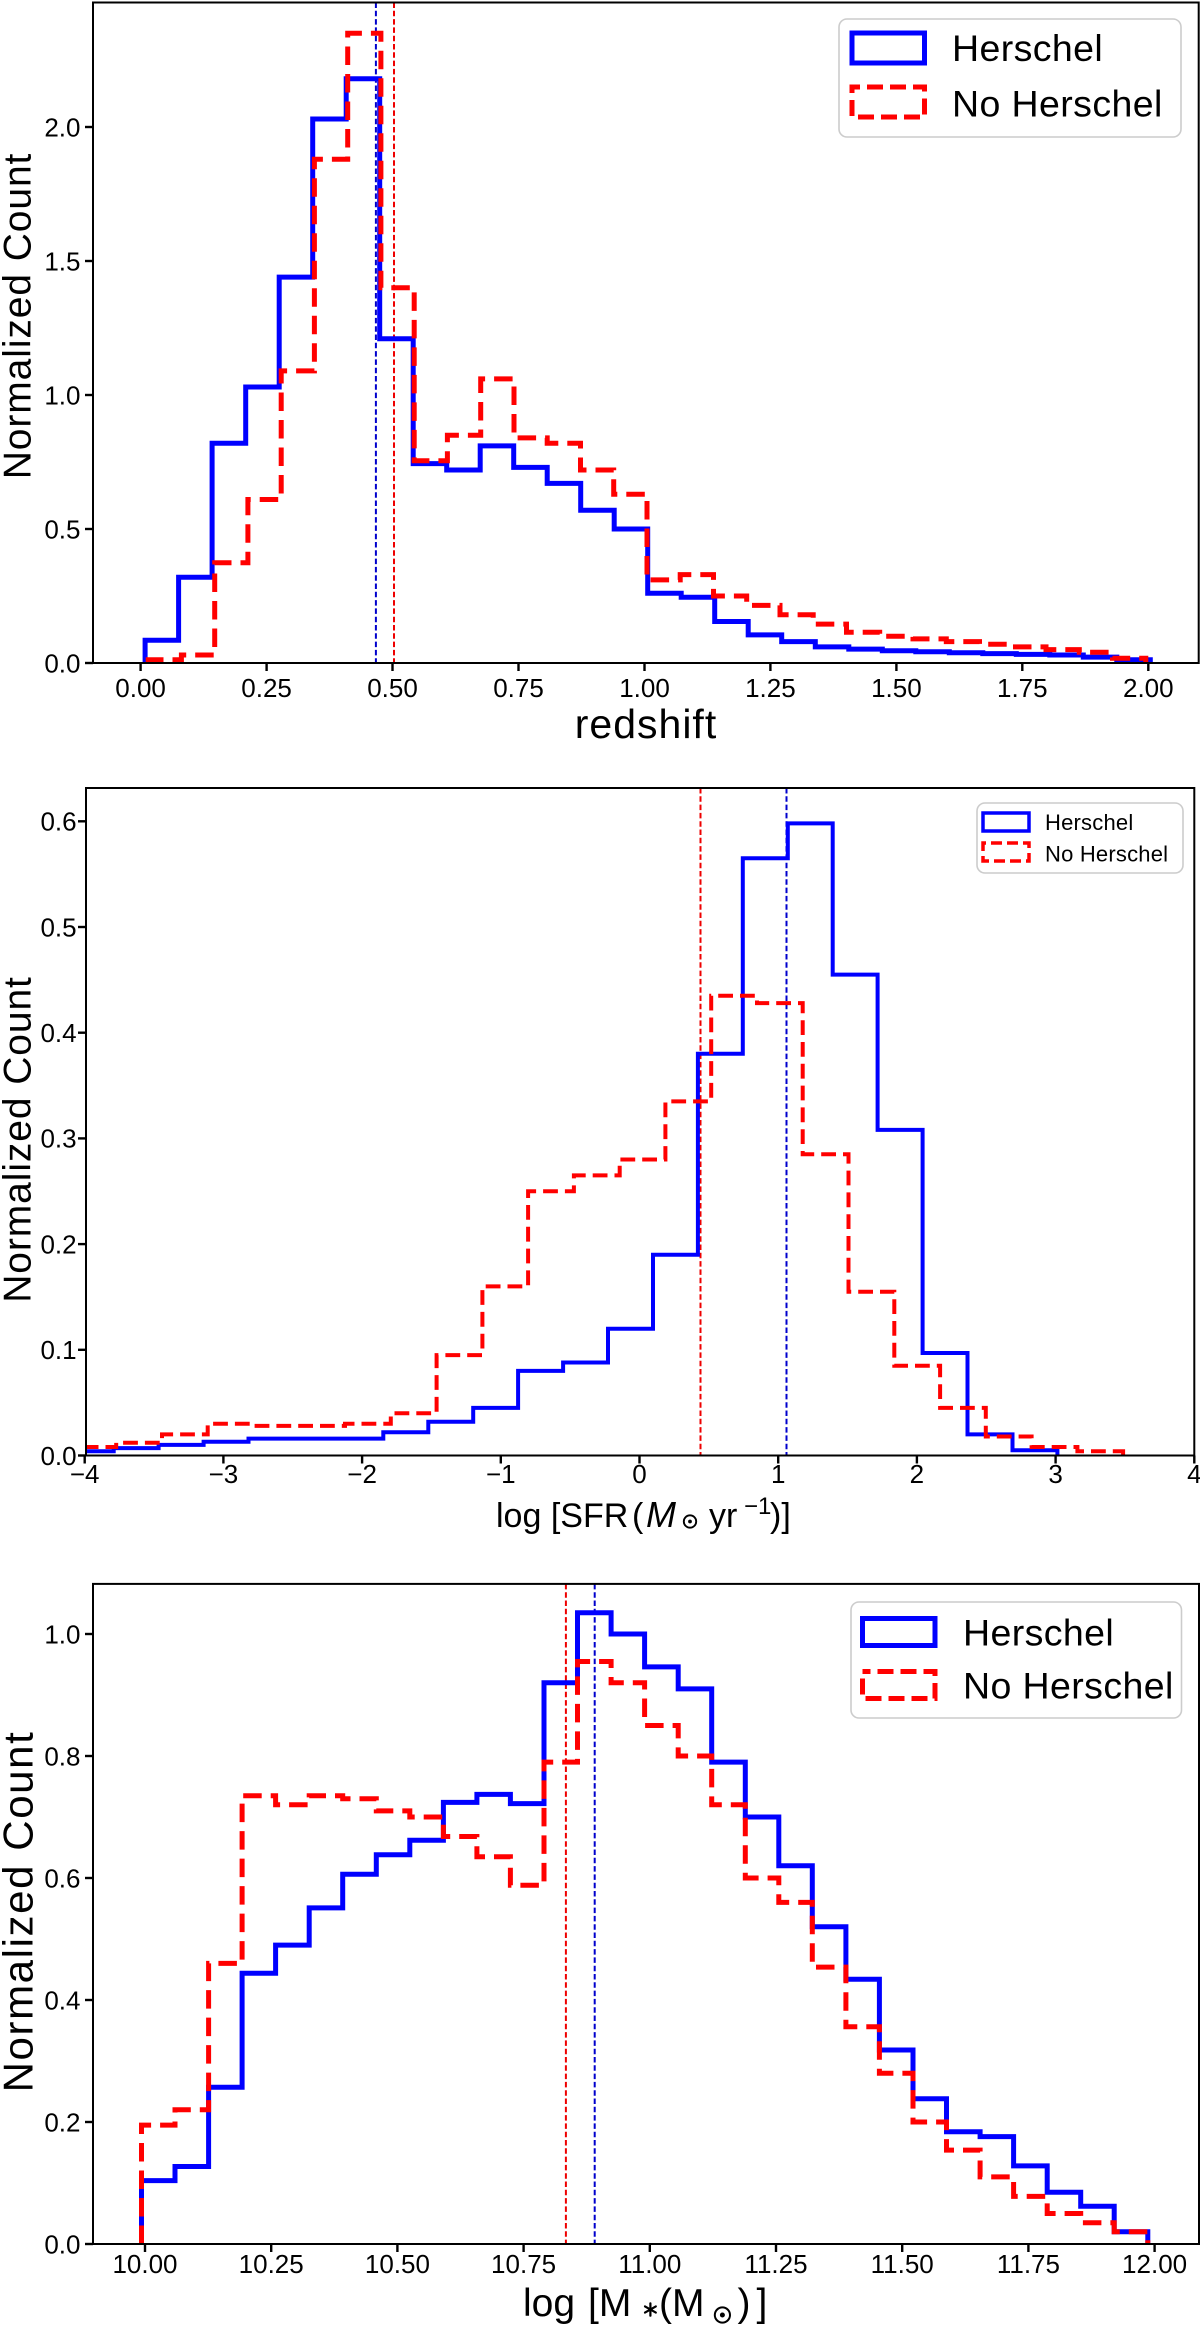 This screenshot has height=2326, width=1200. Describe the element at coordinates (549, 2303) in the screenshot. I see `svg-text: log` at that location.